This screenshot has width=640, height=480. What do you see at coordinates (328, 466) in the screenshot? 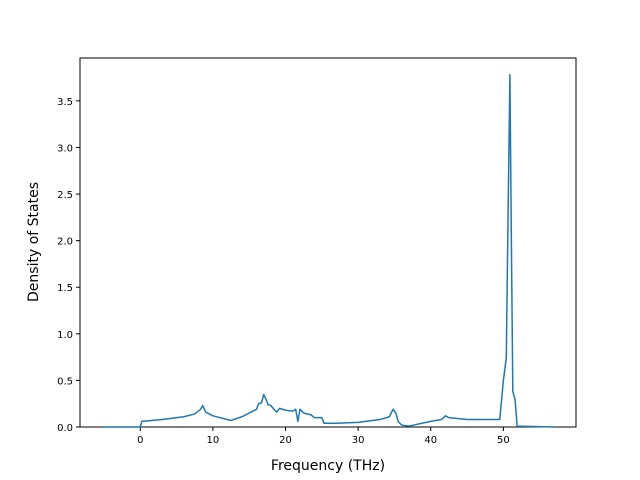
I see `x-axis-label: Frequency (THz)` at bounding box center [328, 466].